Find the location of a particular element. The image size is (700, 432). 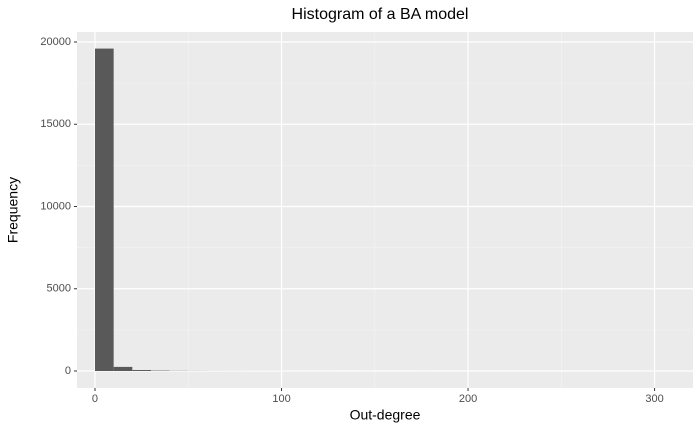

chart-title: Histogram of a BA model is located at coordinates (380, 14).